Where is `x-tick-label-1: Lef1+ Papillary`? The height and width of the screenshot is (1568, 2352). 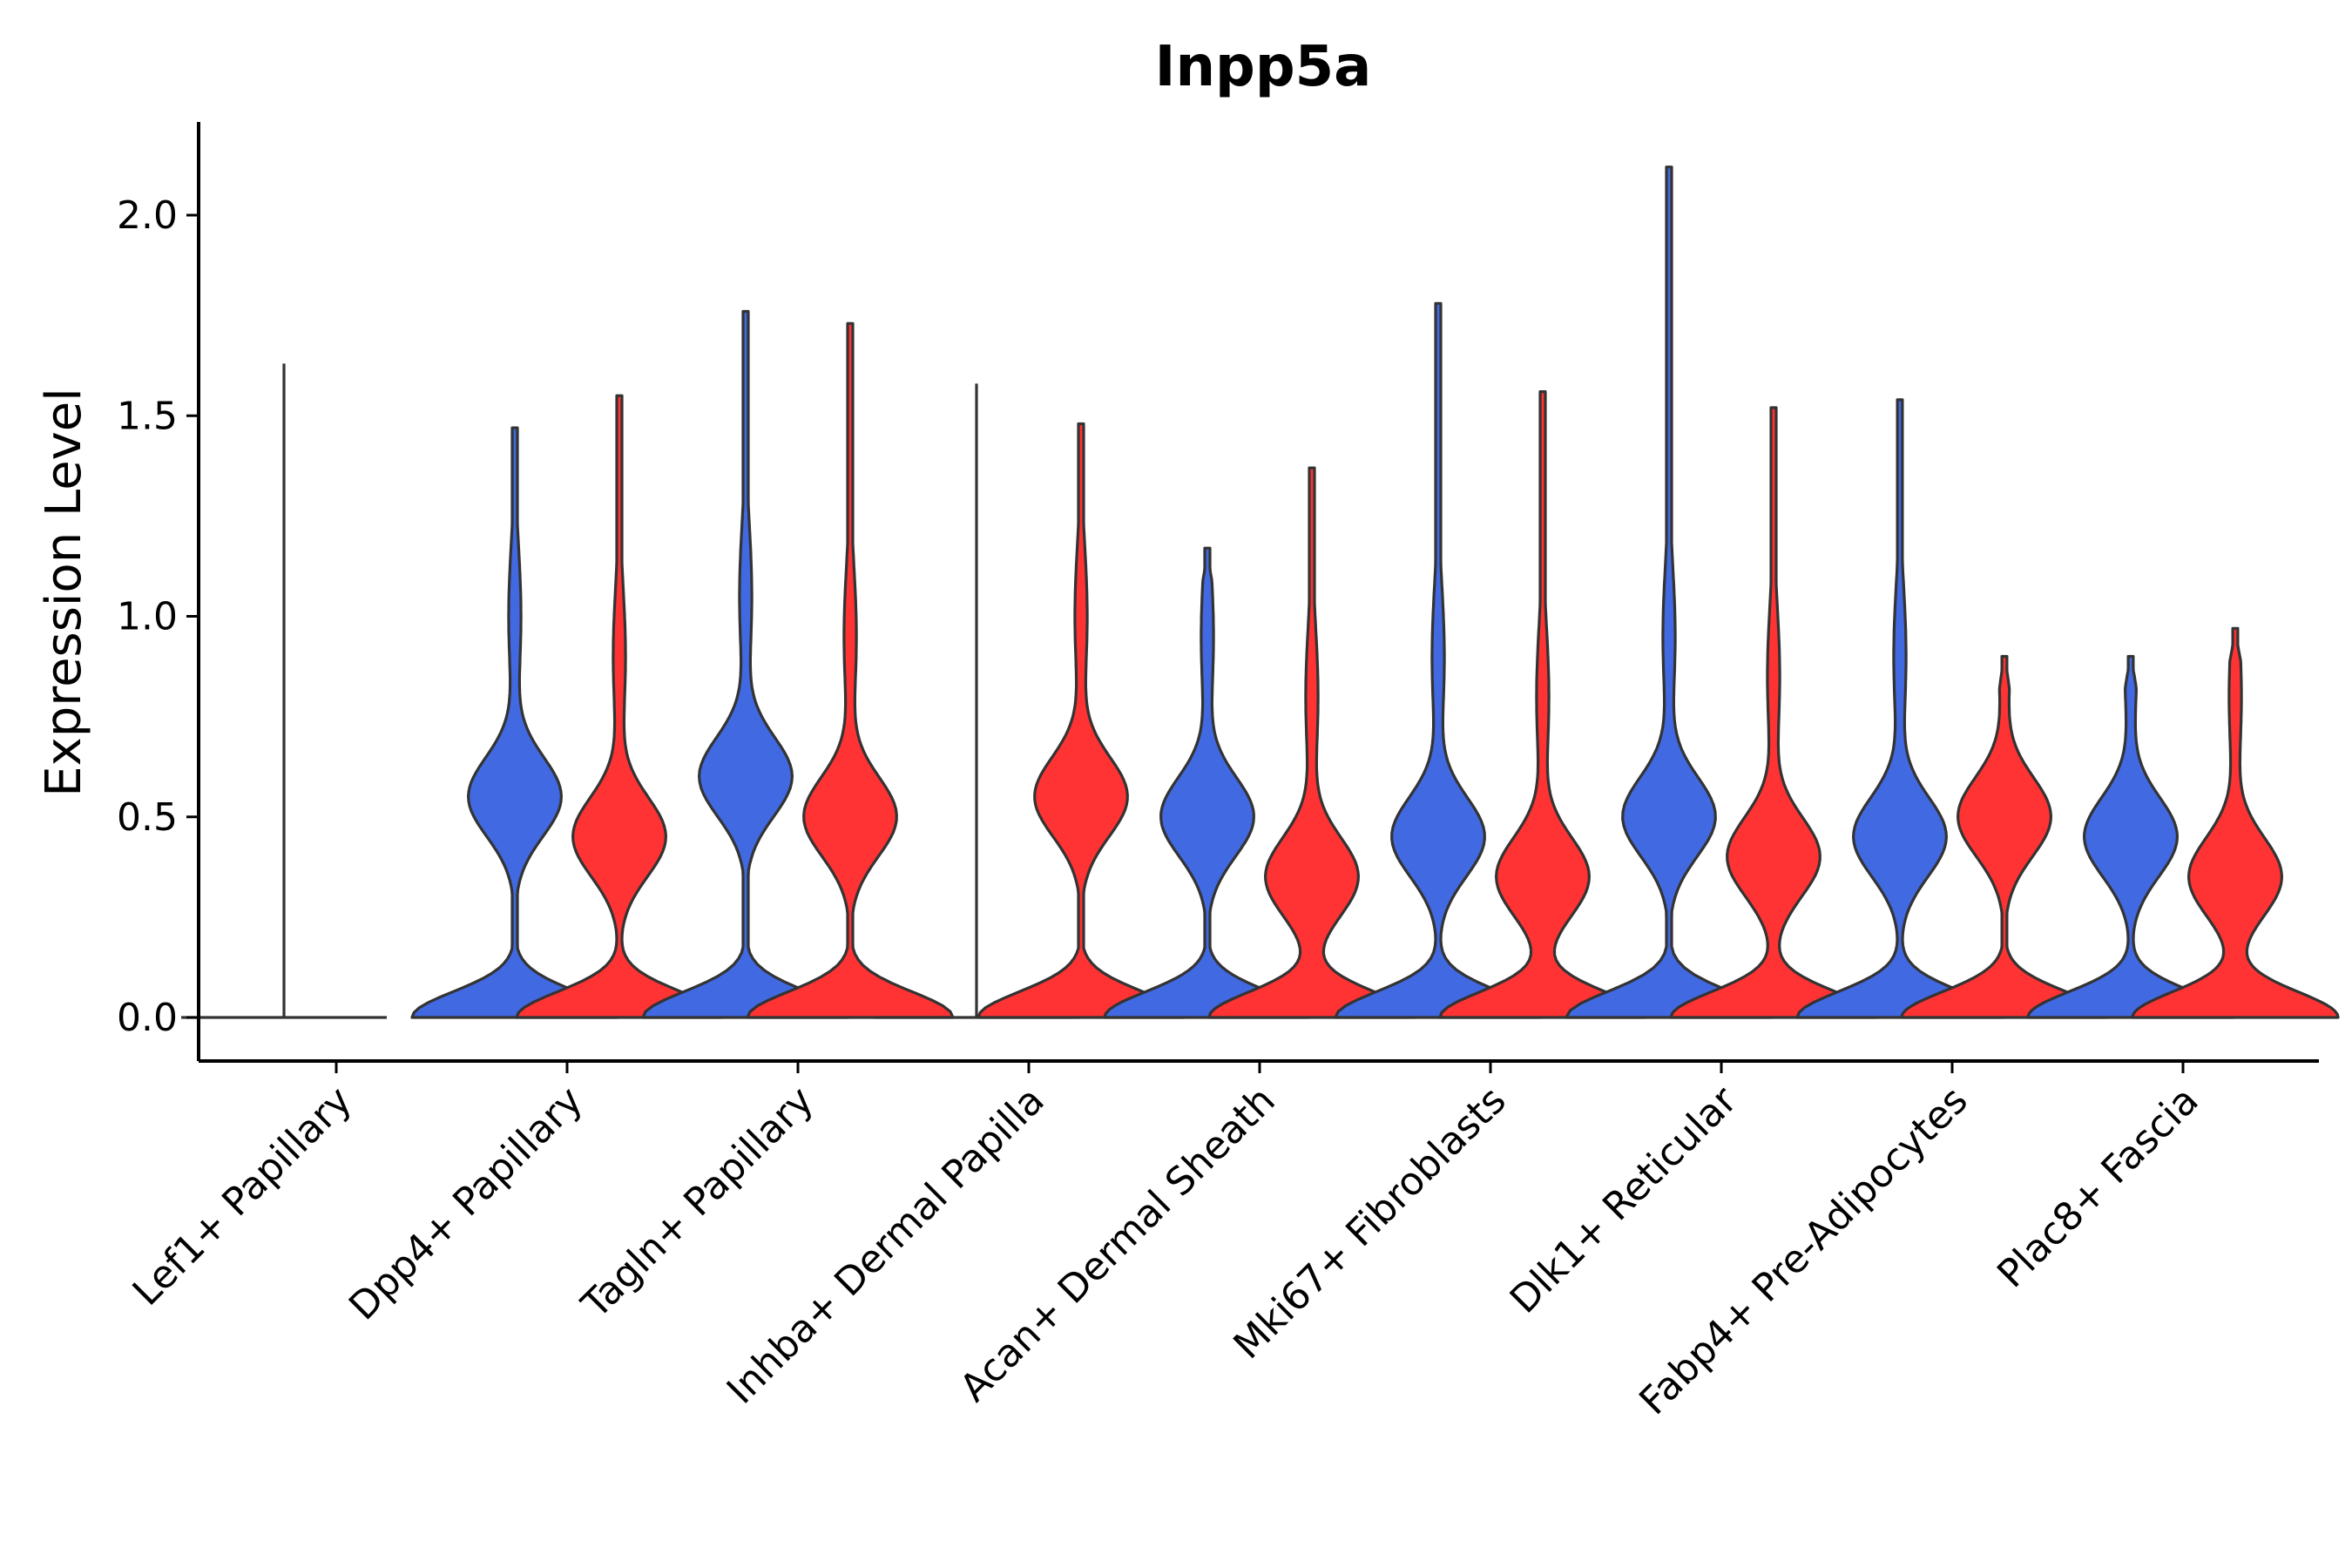 x-tick-label-1: Lef1+ Papillary is located at coordinates (243, 1196).